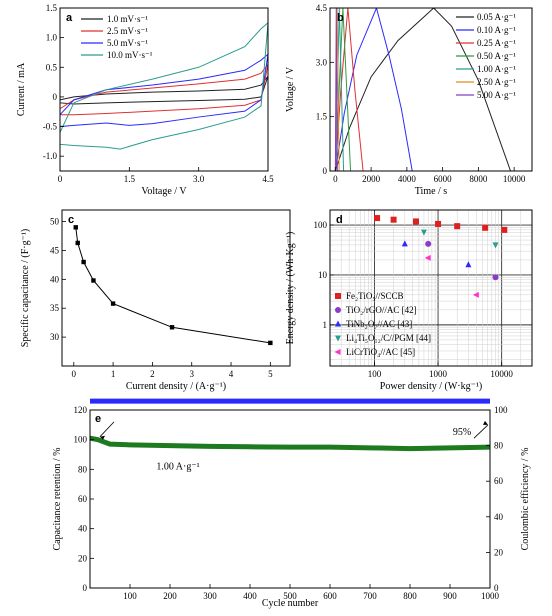 This screenshot has width=552, height=616. Describe the element at coordinates (83, 469) in the screenshot. I see `y-tick-label: 80` at that location.